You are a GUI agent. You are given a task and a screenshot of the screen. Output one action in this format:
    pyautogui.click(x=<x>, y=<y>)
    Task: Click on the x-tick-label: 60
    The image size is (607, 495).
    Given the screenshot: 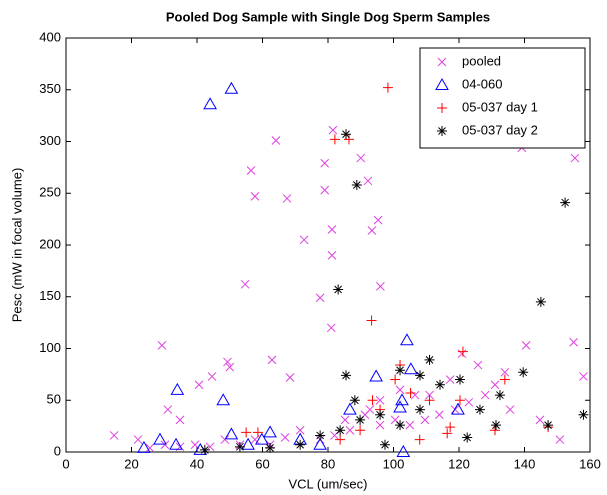 What is the action you would take?
    pyautogui.click(x=262, y=463)
    